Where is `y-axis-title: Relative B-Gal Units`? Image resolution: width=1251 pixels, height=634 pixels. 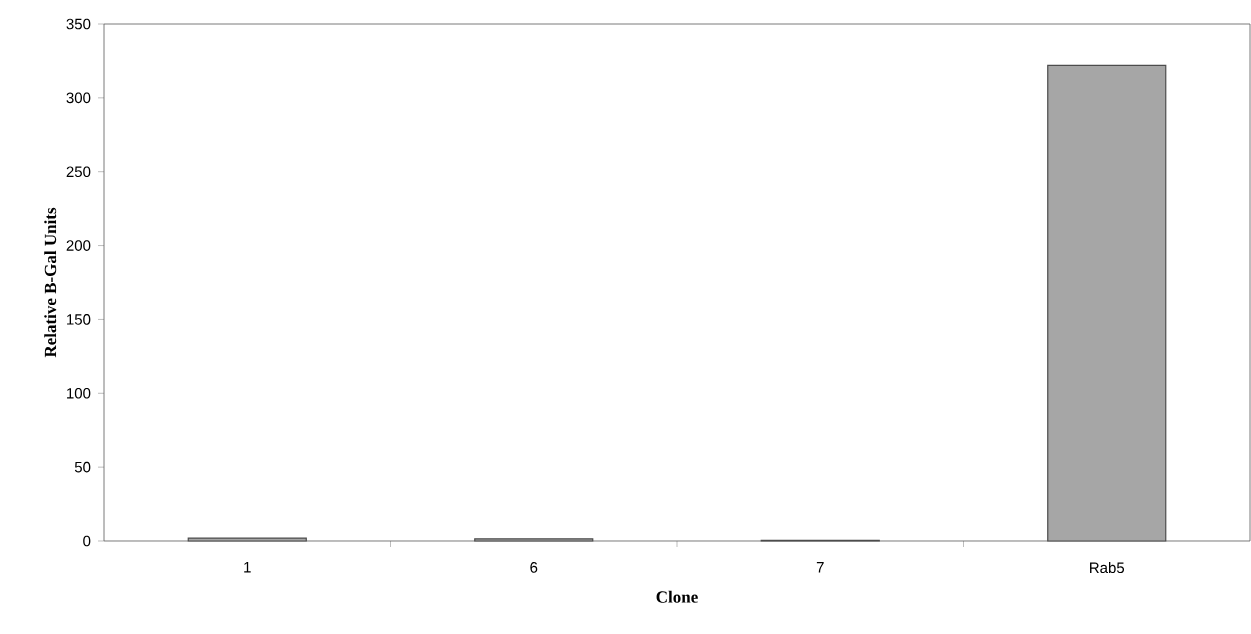
y-axis-title: Relative B-Gal Units is located at coordinates (50, 282).